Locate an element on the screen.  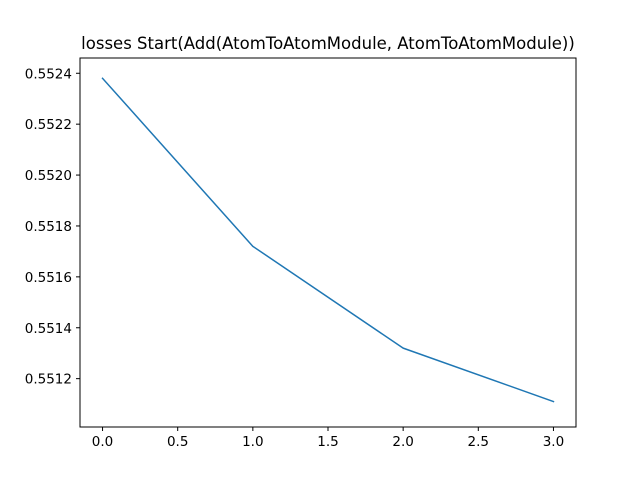
y-tick-label: 0.5516 is located at coordinates (48, 278).